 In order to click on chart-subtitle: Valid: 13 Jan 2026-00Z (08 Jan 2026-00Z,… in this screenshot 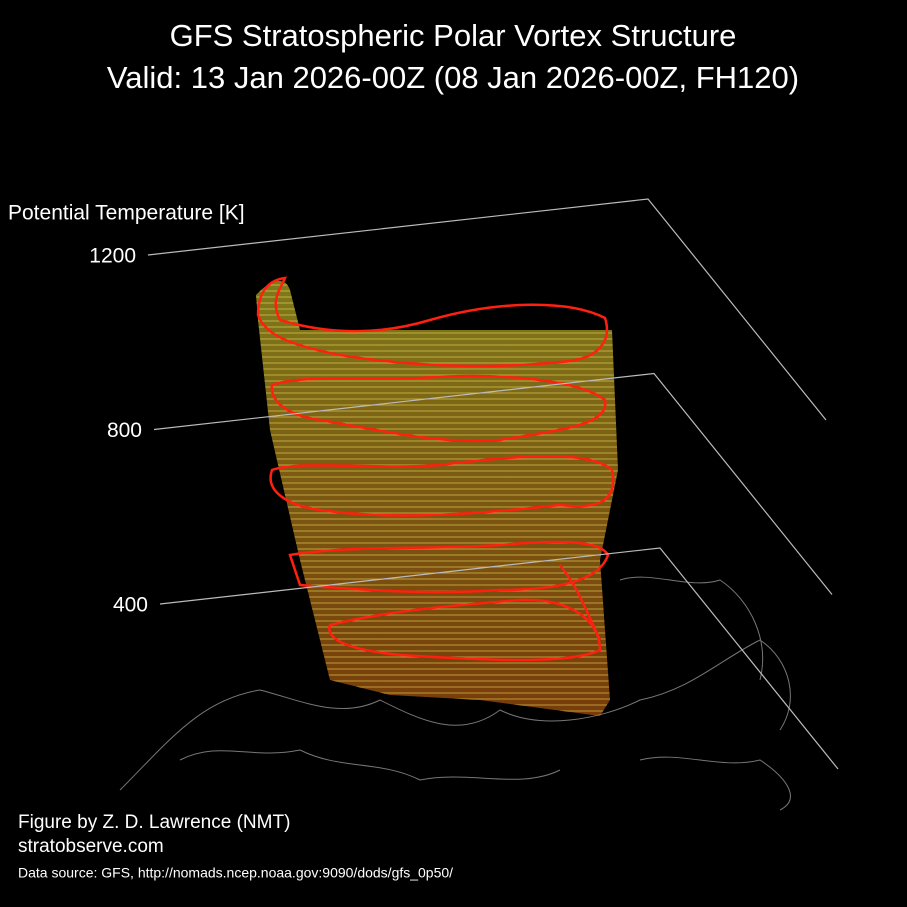, I will do `click(453, 77)`.